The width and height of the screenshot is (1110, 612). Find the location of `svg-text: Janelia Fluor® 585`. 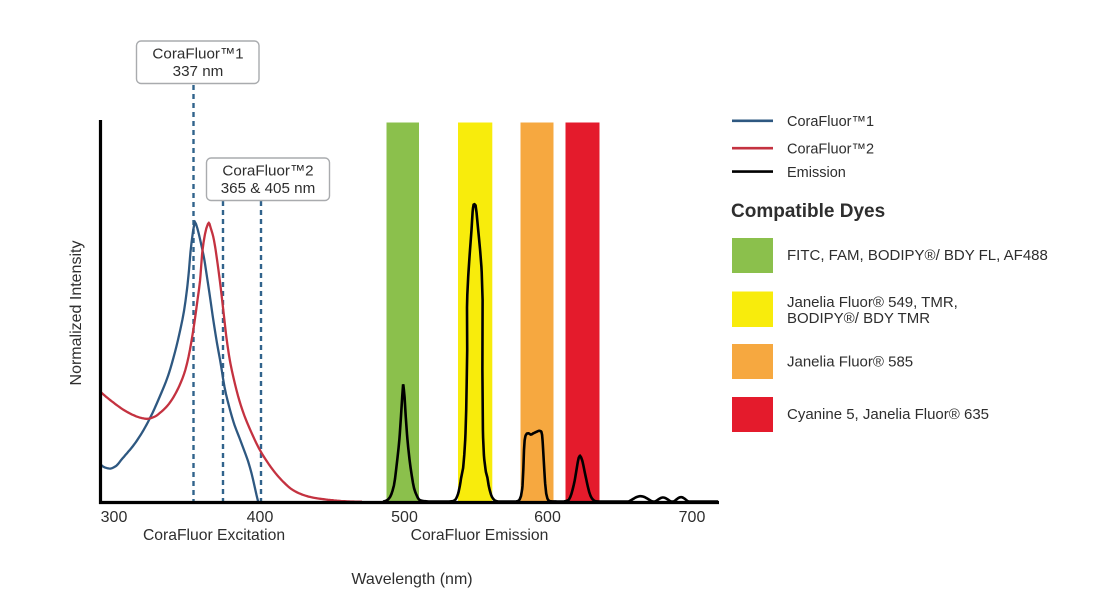

svg-text: Janelia Fluor® 585 is located at coordinates (850, 362).